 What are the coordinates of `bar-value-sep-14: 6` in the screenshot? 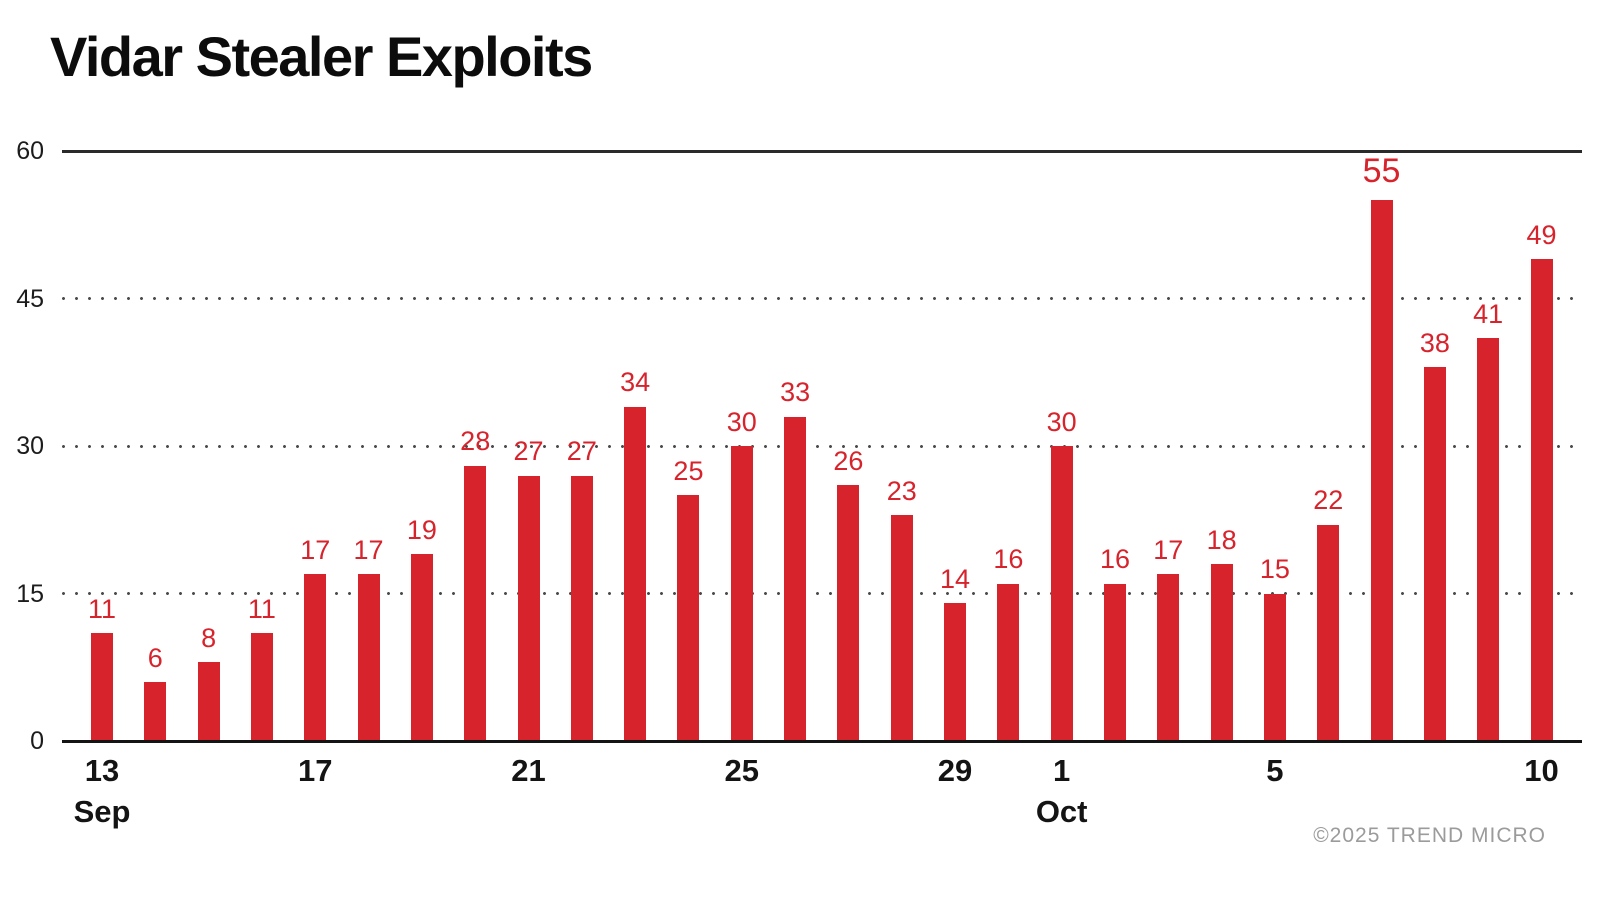 It's located at (155, 657).